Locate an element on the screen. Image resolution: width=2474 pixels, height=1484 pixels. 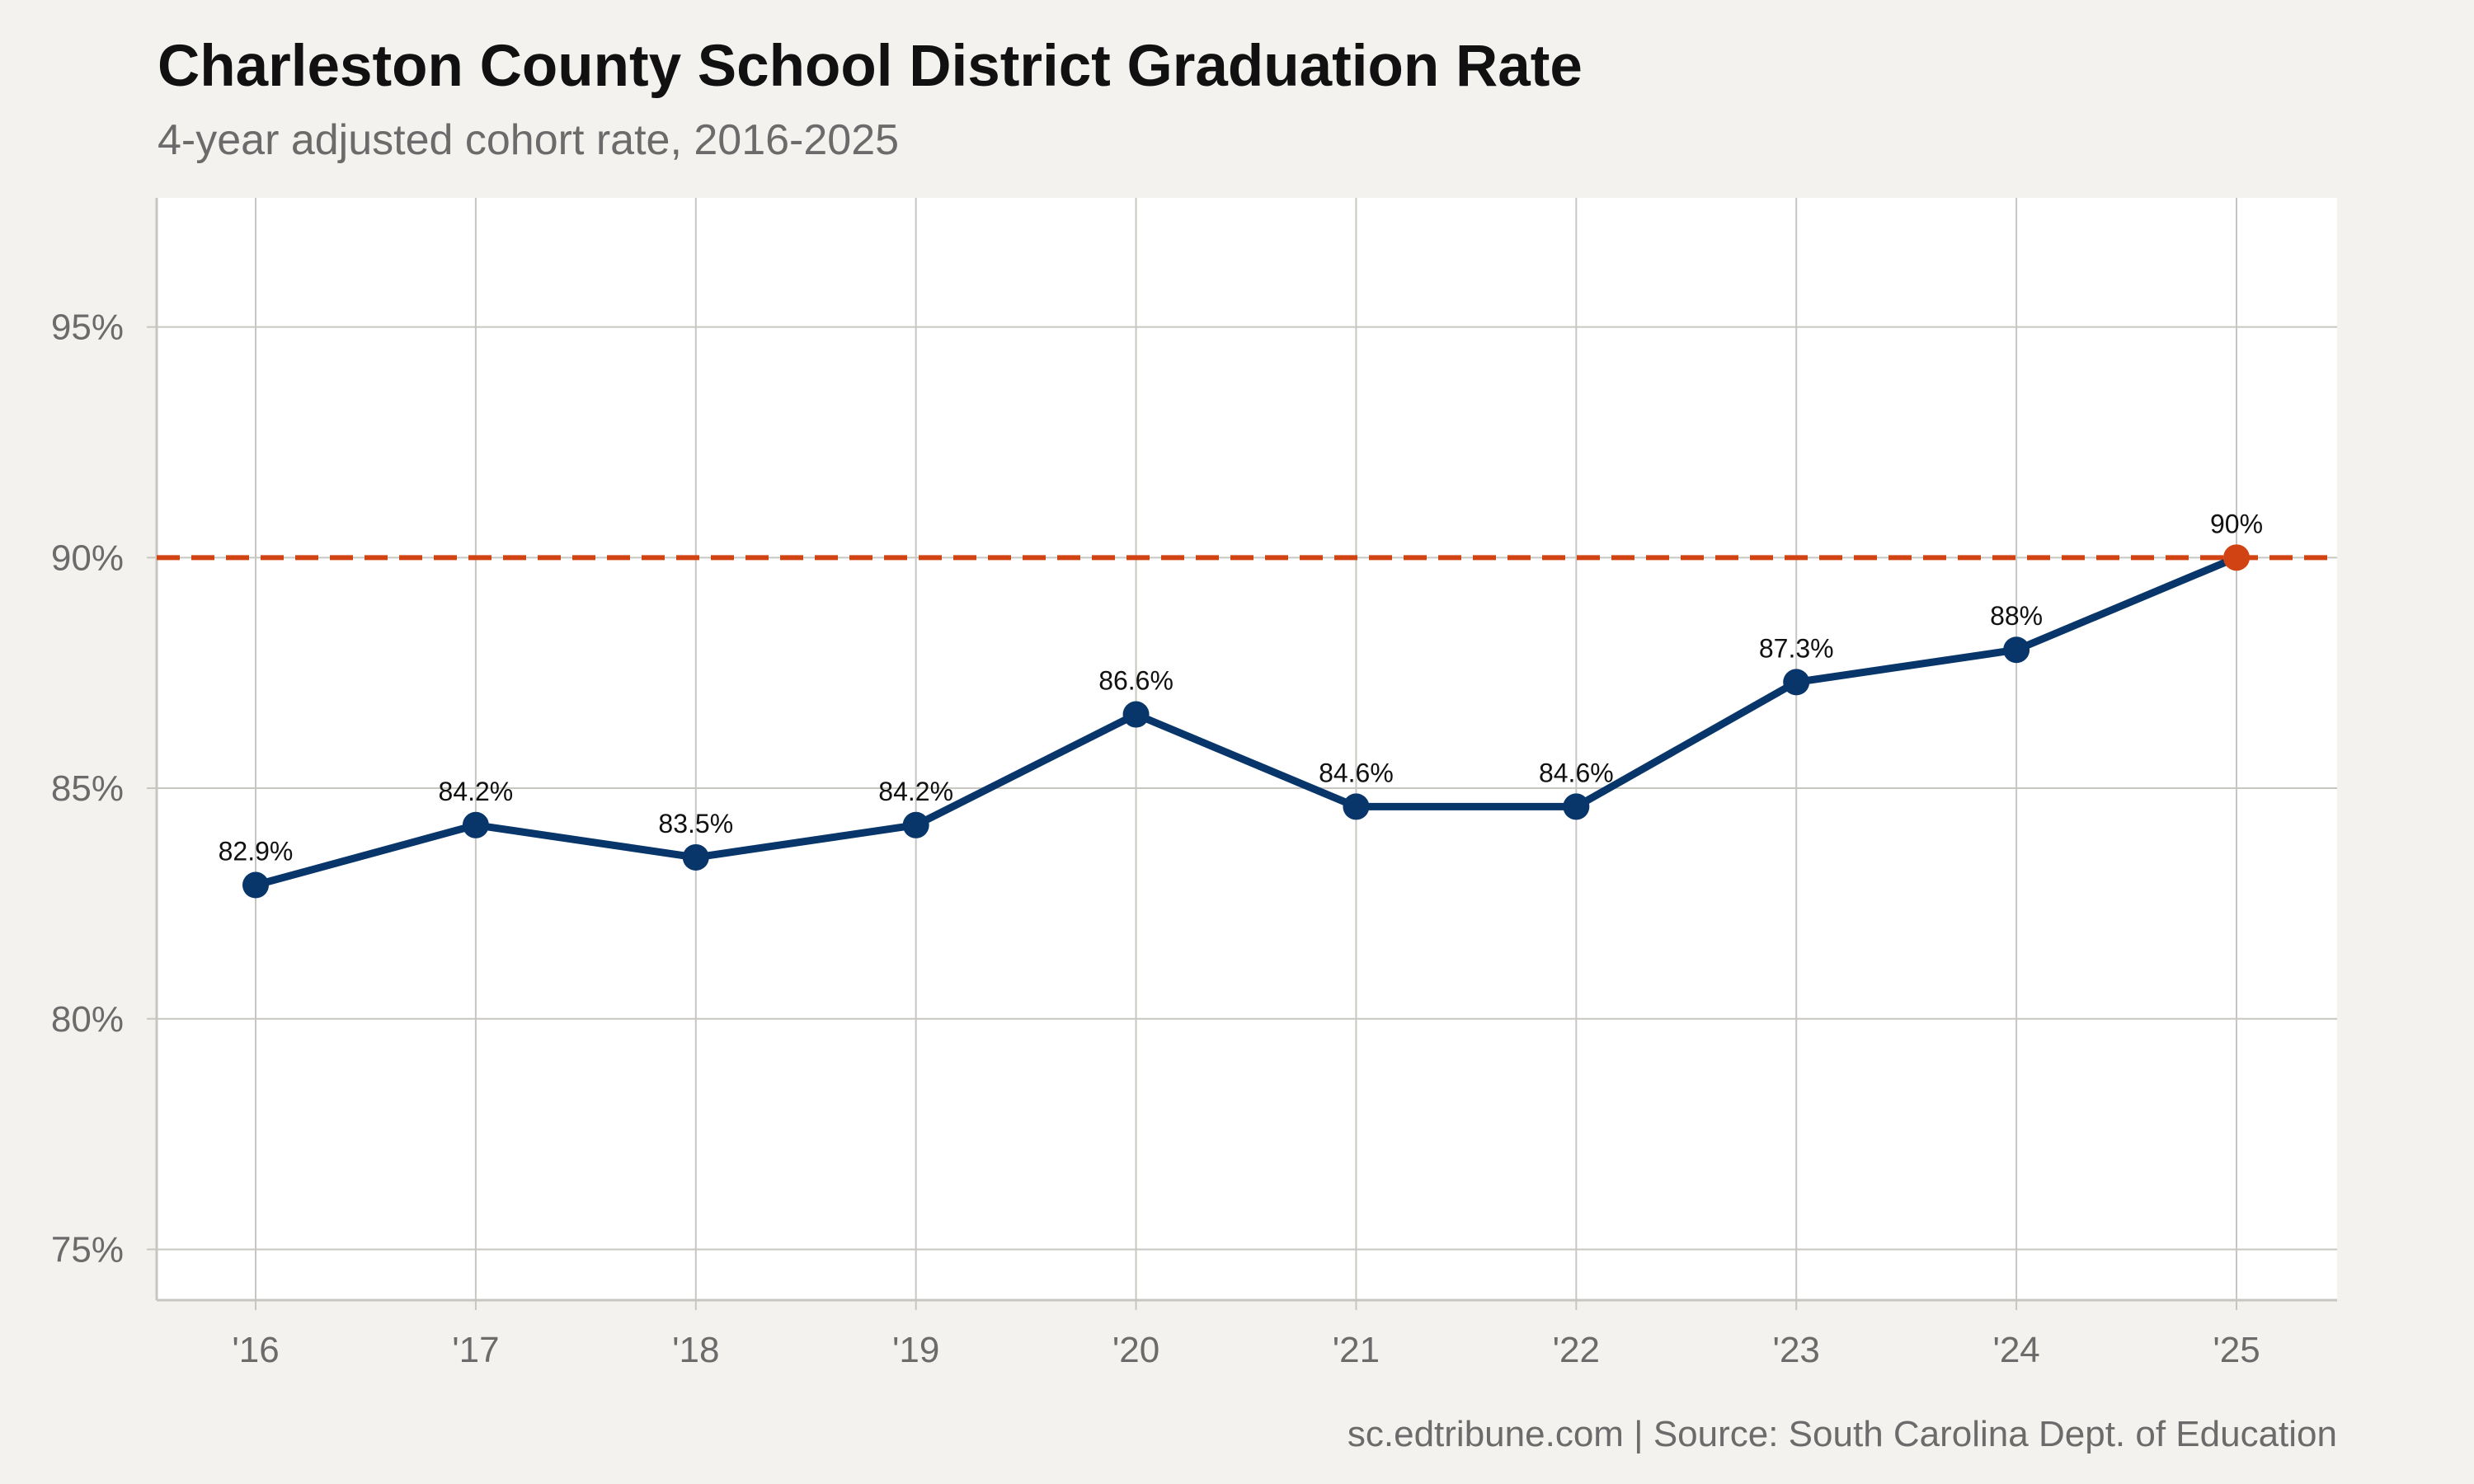
x-tick-label: '18 is located at coordinates (695, 1350).